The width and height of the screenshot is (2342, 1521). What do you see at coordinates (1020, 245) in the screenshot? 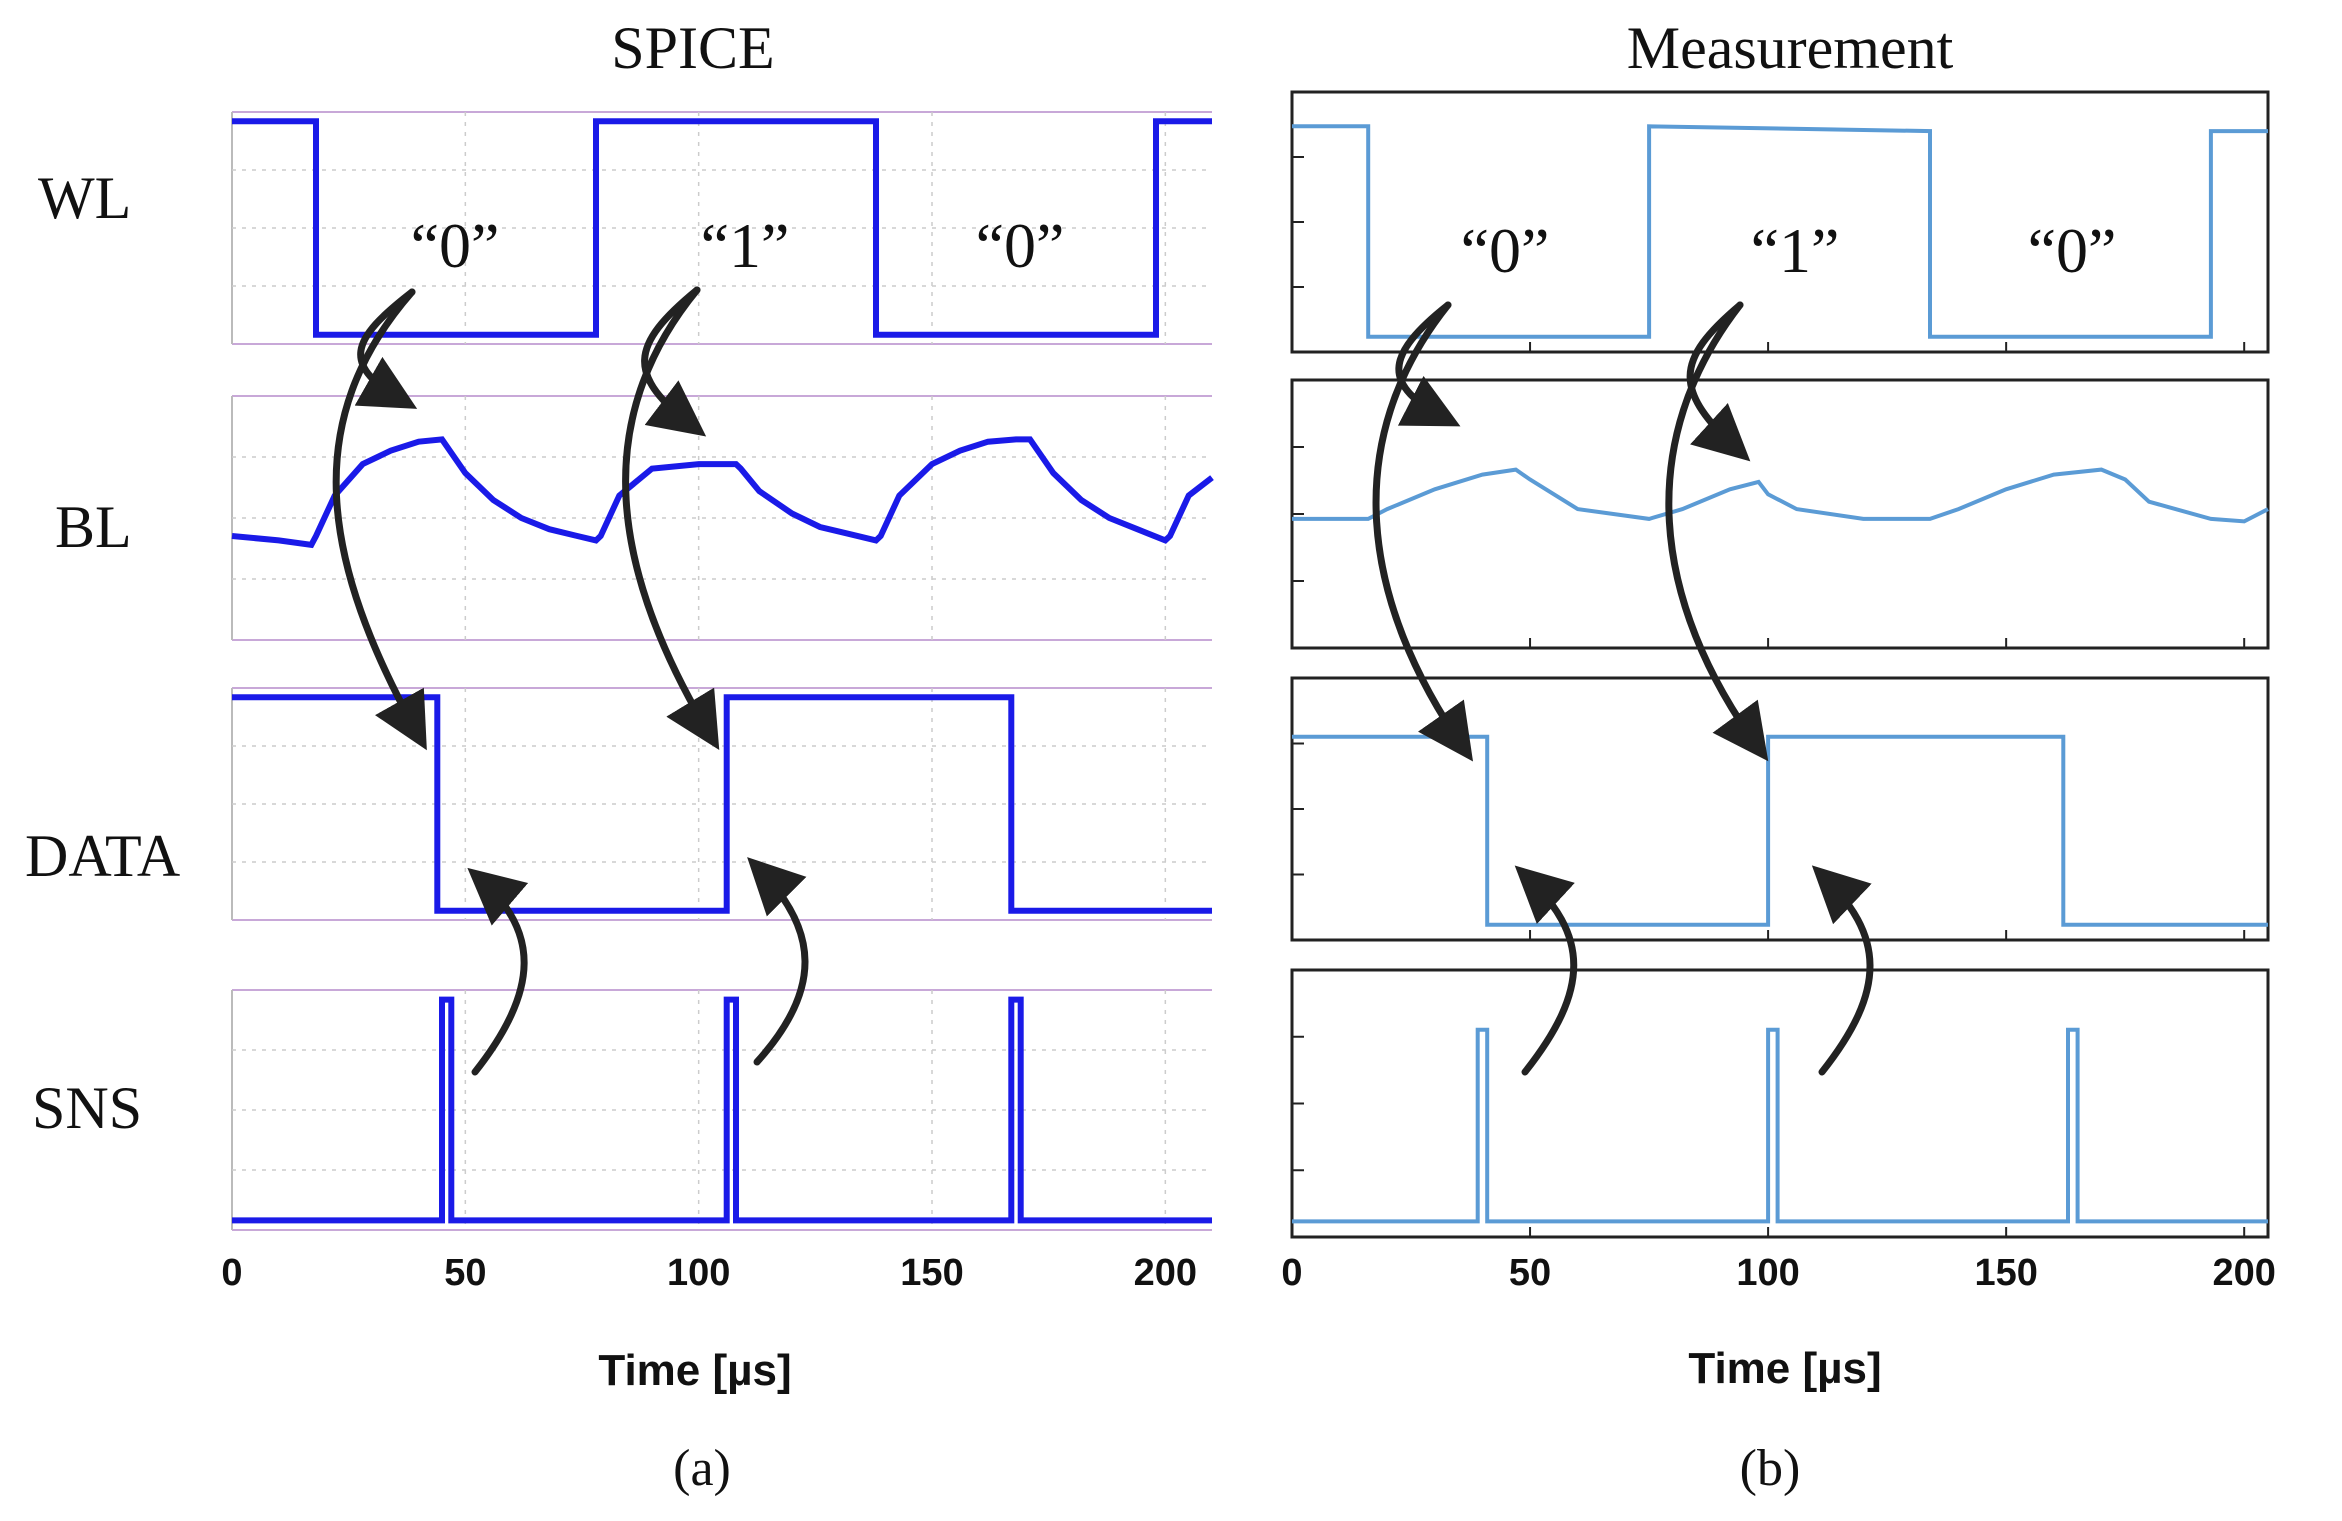
I see `bit-label-a-2: “0”` at bounding box center [1020, 245].